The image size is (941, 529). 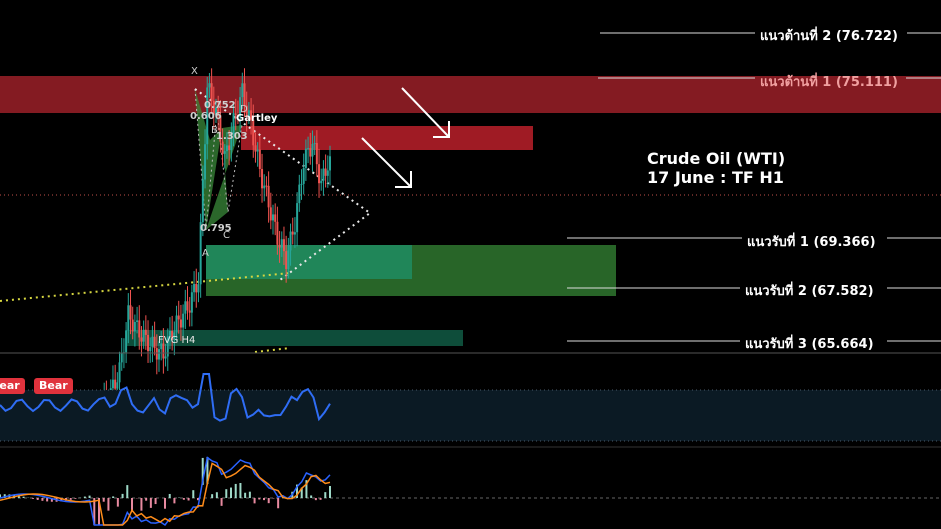 I want to click on supply-zone, so click(x=387, y=138).